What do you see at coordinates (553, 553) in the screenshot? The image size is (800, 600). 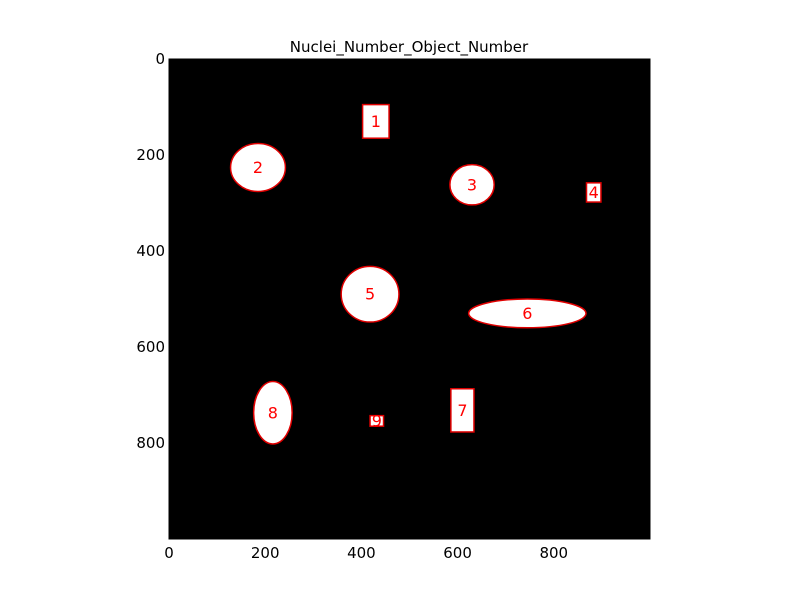 I see `x-tick-label: 800` at bounding box center [553, 553].